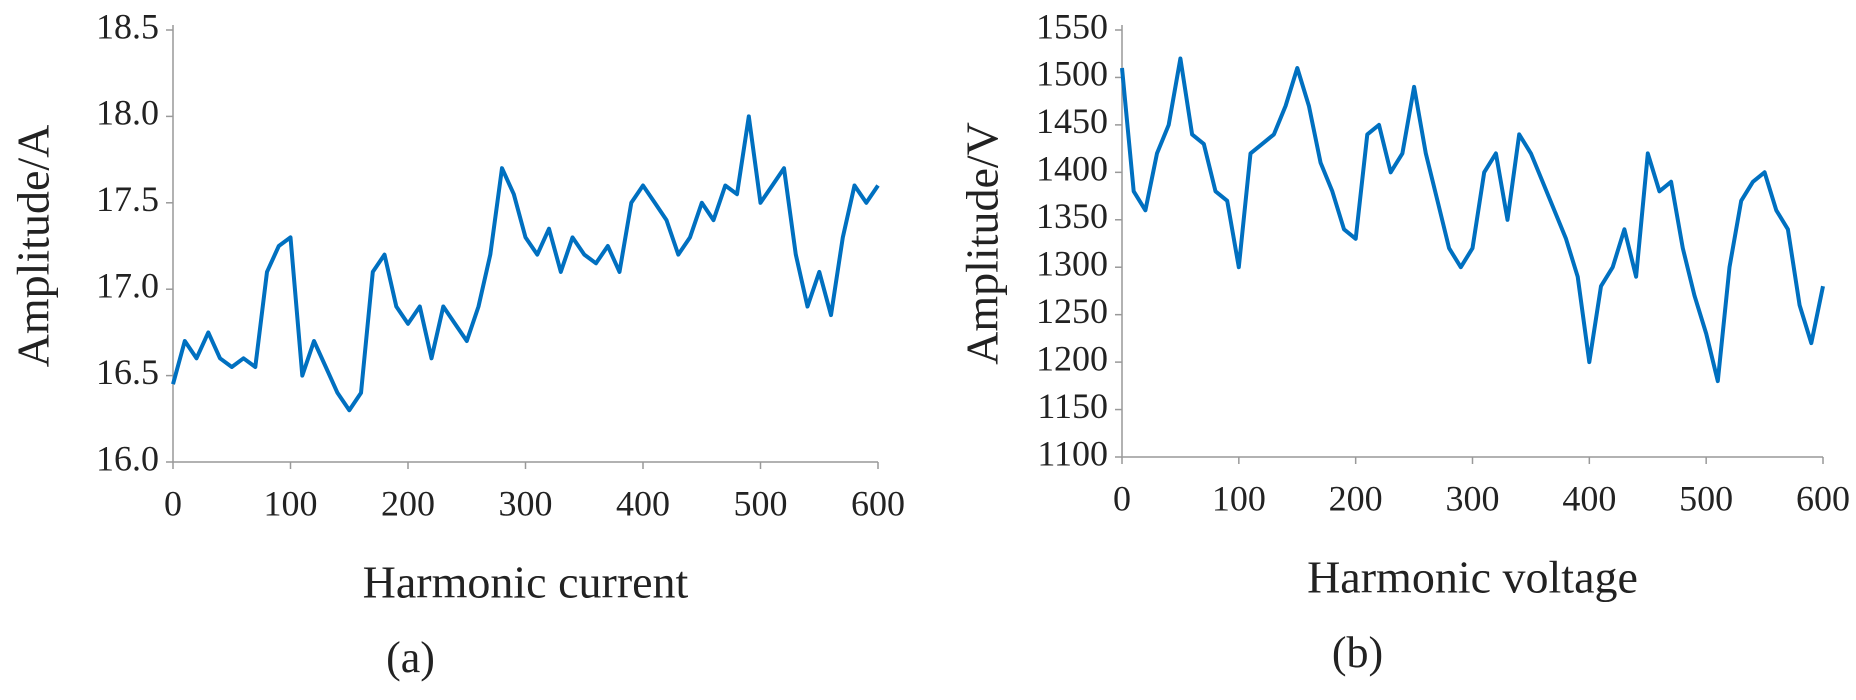  I want to click on x-axis-title: Harmonic current, so click(526, 582).